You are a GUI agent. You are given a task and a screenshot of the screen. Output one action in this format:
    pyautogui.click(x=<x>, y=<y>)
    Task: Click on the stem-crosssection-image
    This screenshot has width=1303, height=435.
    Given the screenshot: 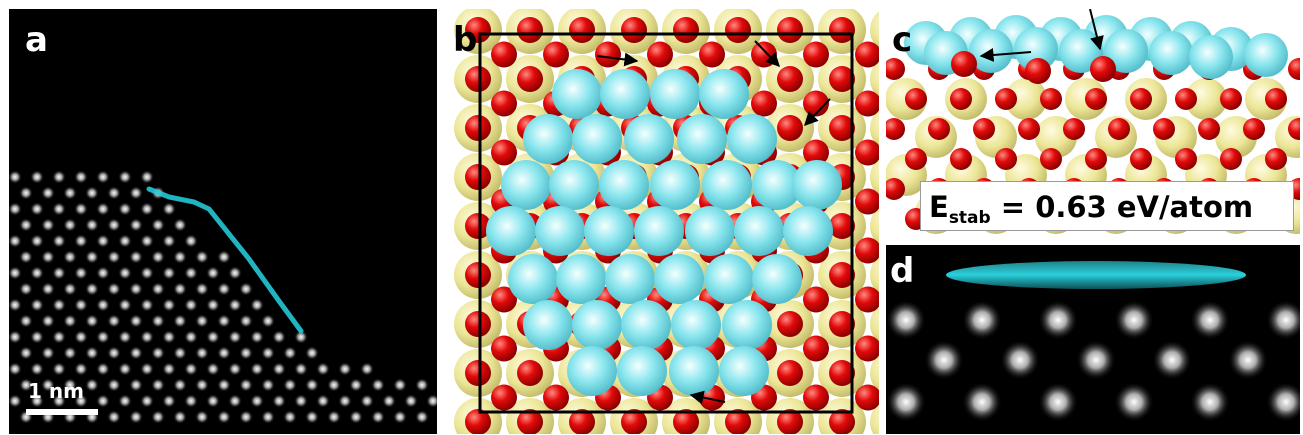 What is the action you would take?
    pyautogui.click(x=1093, y=341)
    